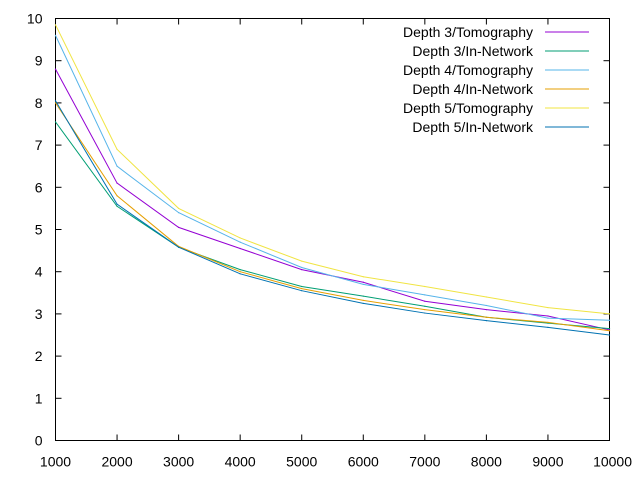 The height and width of the screenshot is (480, 640). What do you see at coordinates (486, 462) in the screenshot?
I see `x-tick-label: 8000` at bounding box center [486, 462].